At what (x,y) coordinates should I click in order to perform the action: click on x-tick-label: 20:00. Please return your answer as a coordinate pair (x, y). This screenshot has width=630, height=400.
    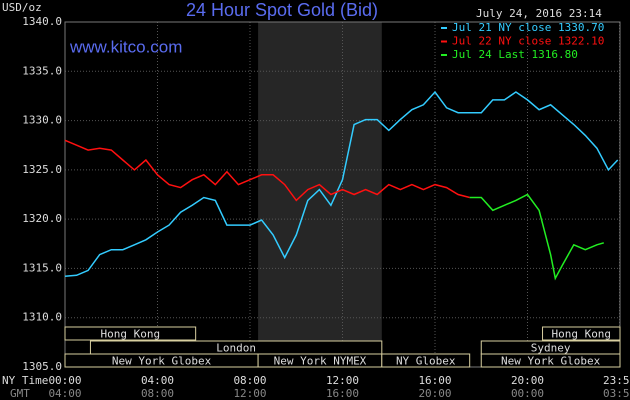
    Looking at the image, I should click on (527, 380).